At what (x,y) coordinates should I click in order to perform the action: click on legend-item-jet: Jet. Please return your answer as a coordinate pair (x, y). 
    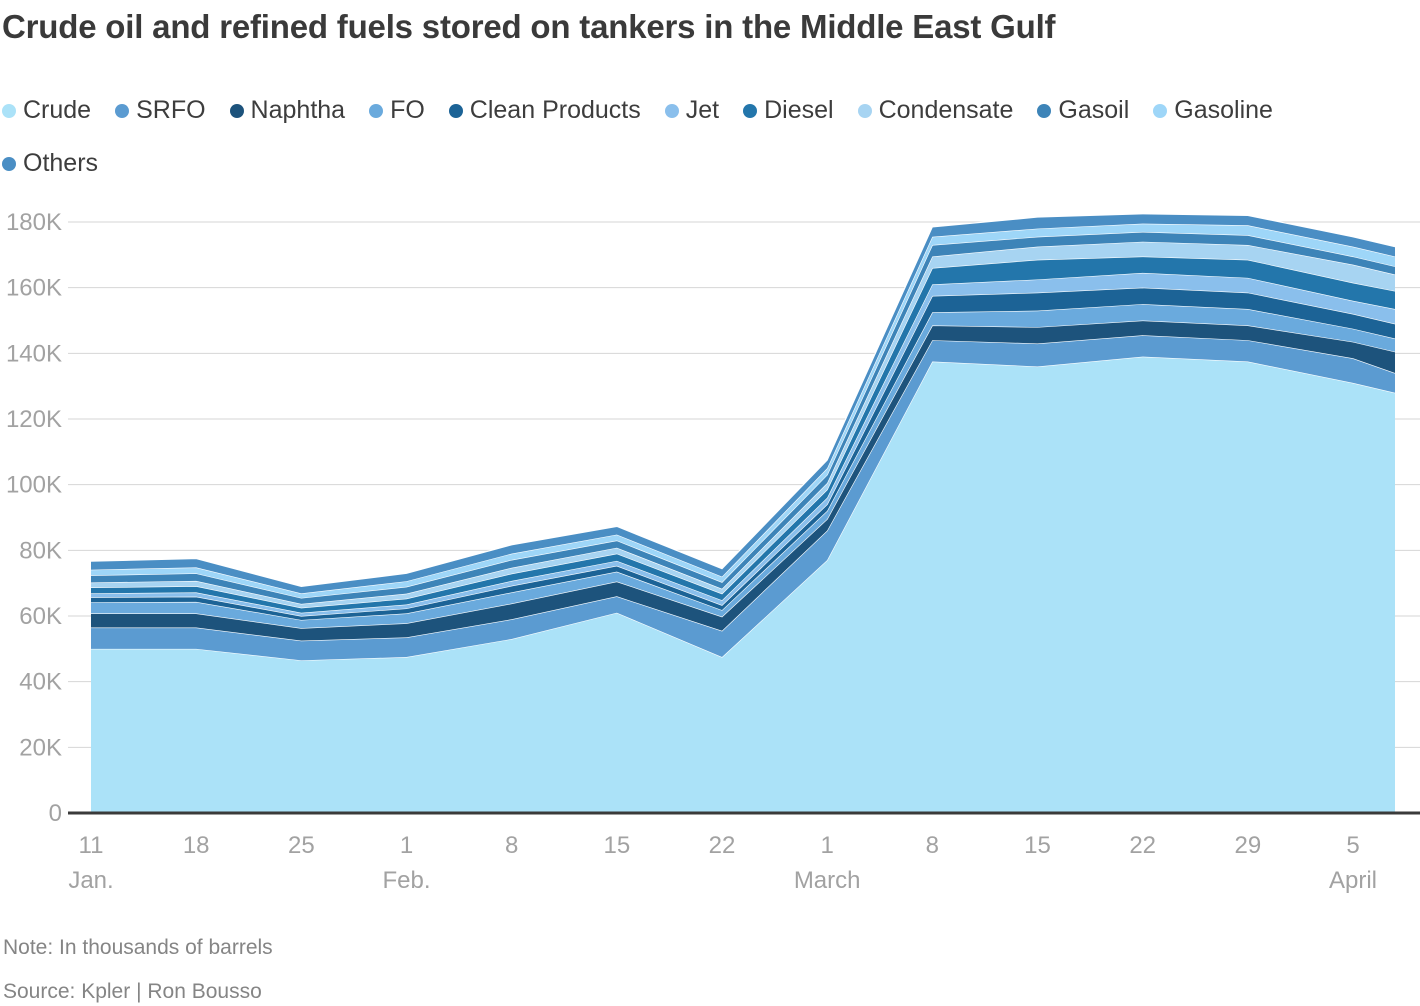
    Looking at the image, I should click on (692, 110).